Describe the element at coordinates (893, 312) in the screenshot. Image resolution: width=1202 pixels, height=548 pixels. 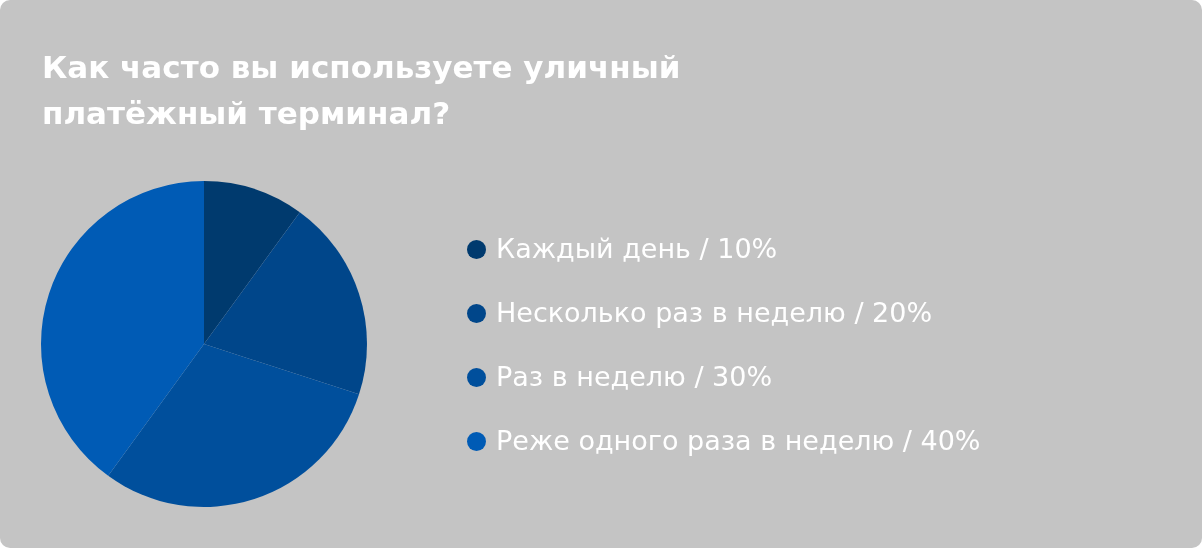
I see `data-label: / 20%` at that location.